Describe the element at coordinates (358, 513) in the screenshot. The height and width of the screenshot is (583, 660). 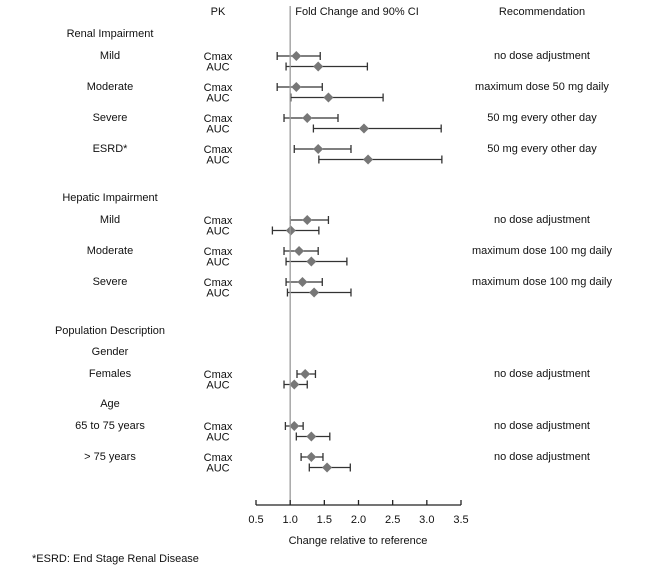
I see `x-axis: 0.5 1.0 1.5 2.0 2.5 3.0 3.5` at that location.